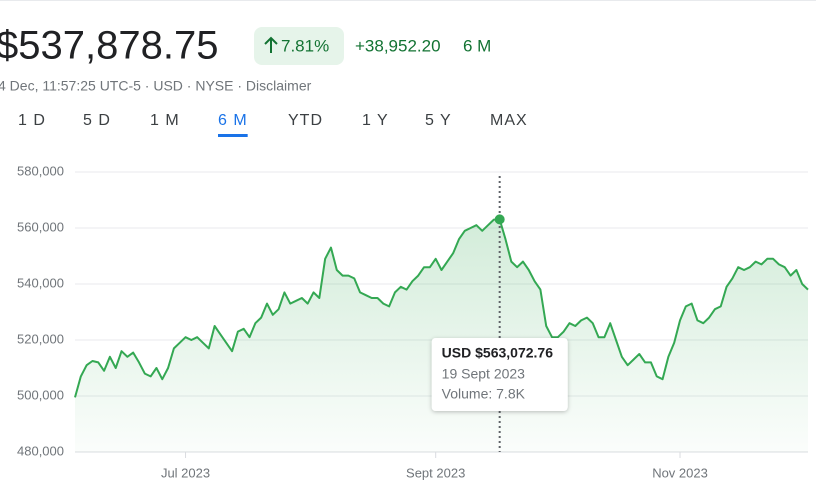 The width and height of the screenshot is (816, 485). I want to click on change-percent: 7.81%, so click(305, 45).